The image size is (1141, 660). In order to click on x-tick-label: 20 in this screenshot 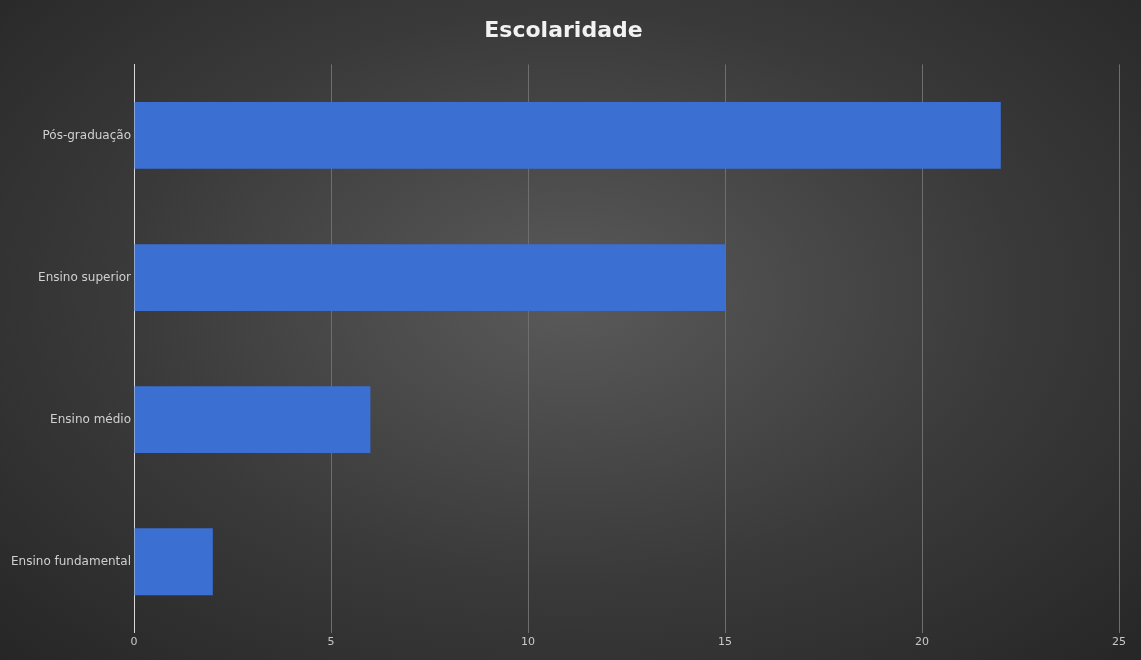, I will do `click(922, 642)`.